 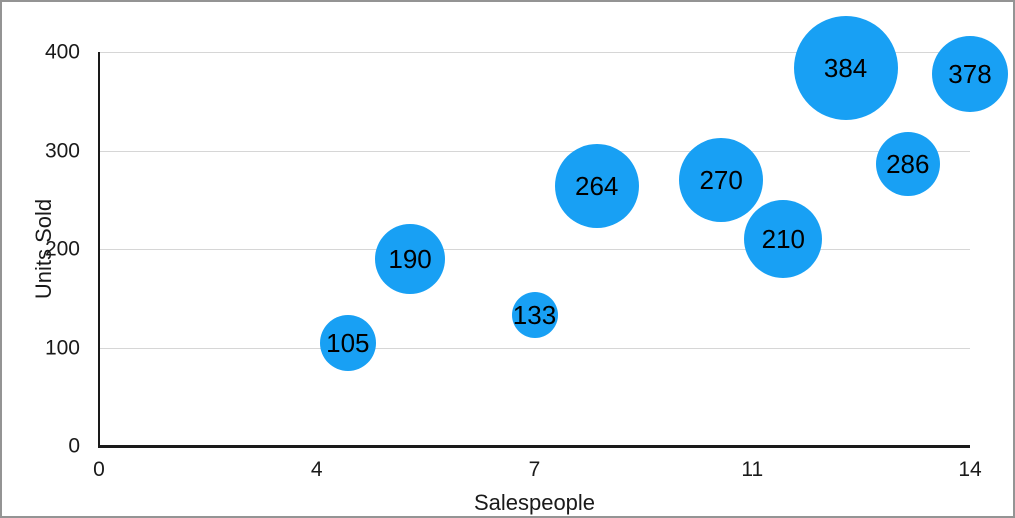 I want to click on y-axis-line, so click(x=99, y=249).